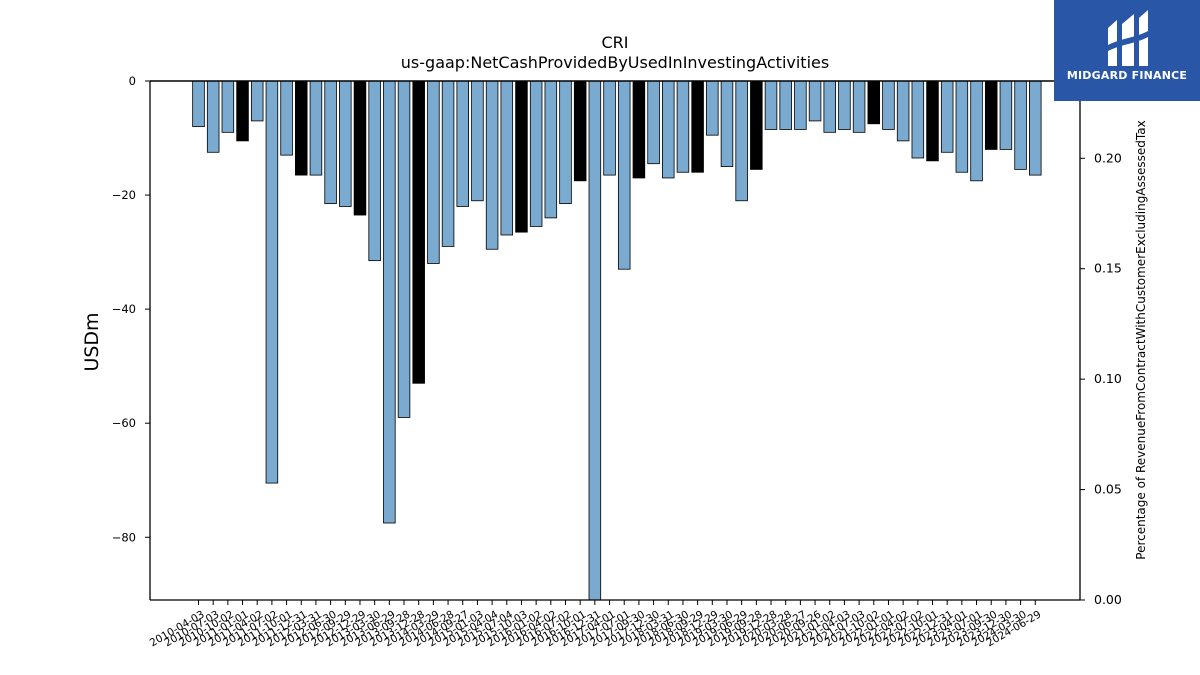  Describe the element at coordinates (1108, 489) in the screenshot. I see `y-tick-label-right: 0.05` at that location.